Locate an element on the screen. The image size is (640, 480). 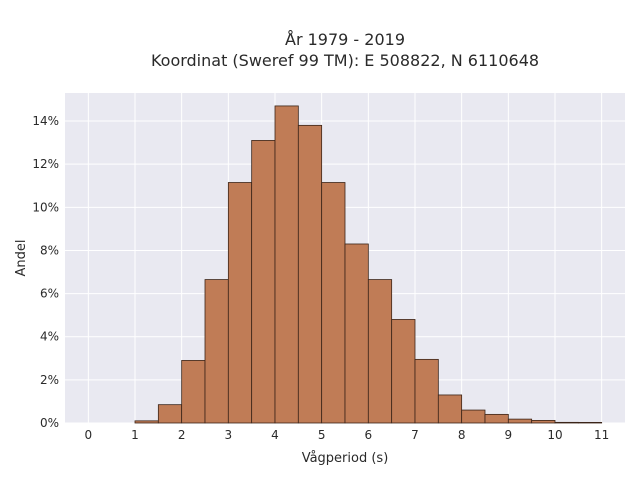
y-tick-label: 2% is located at coordinates (49, 380).